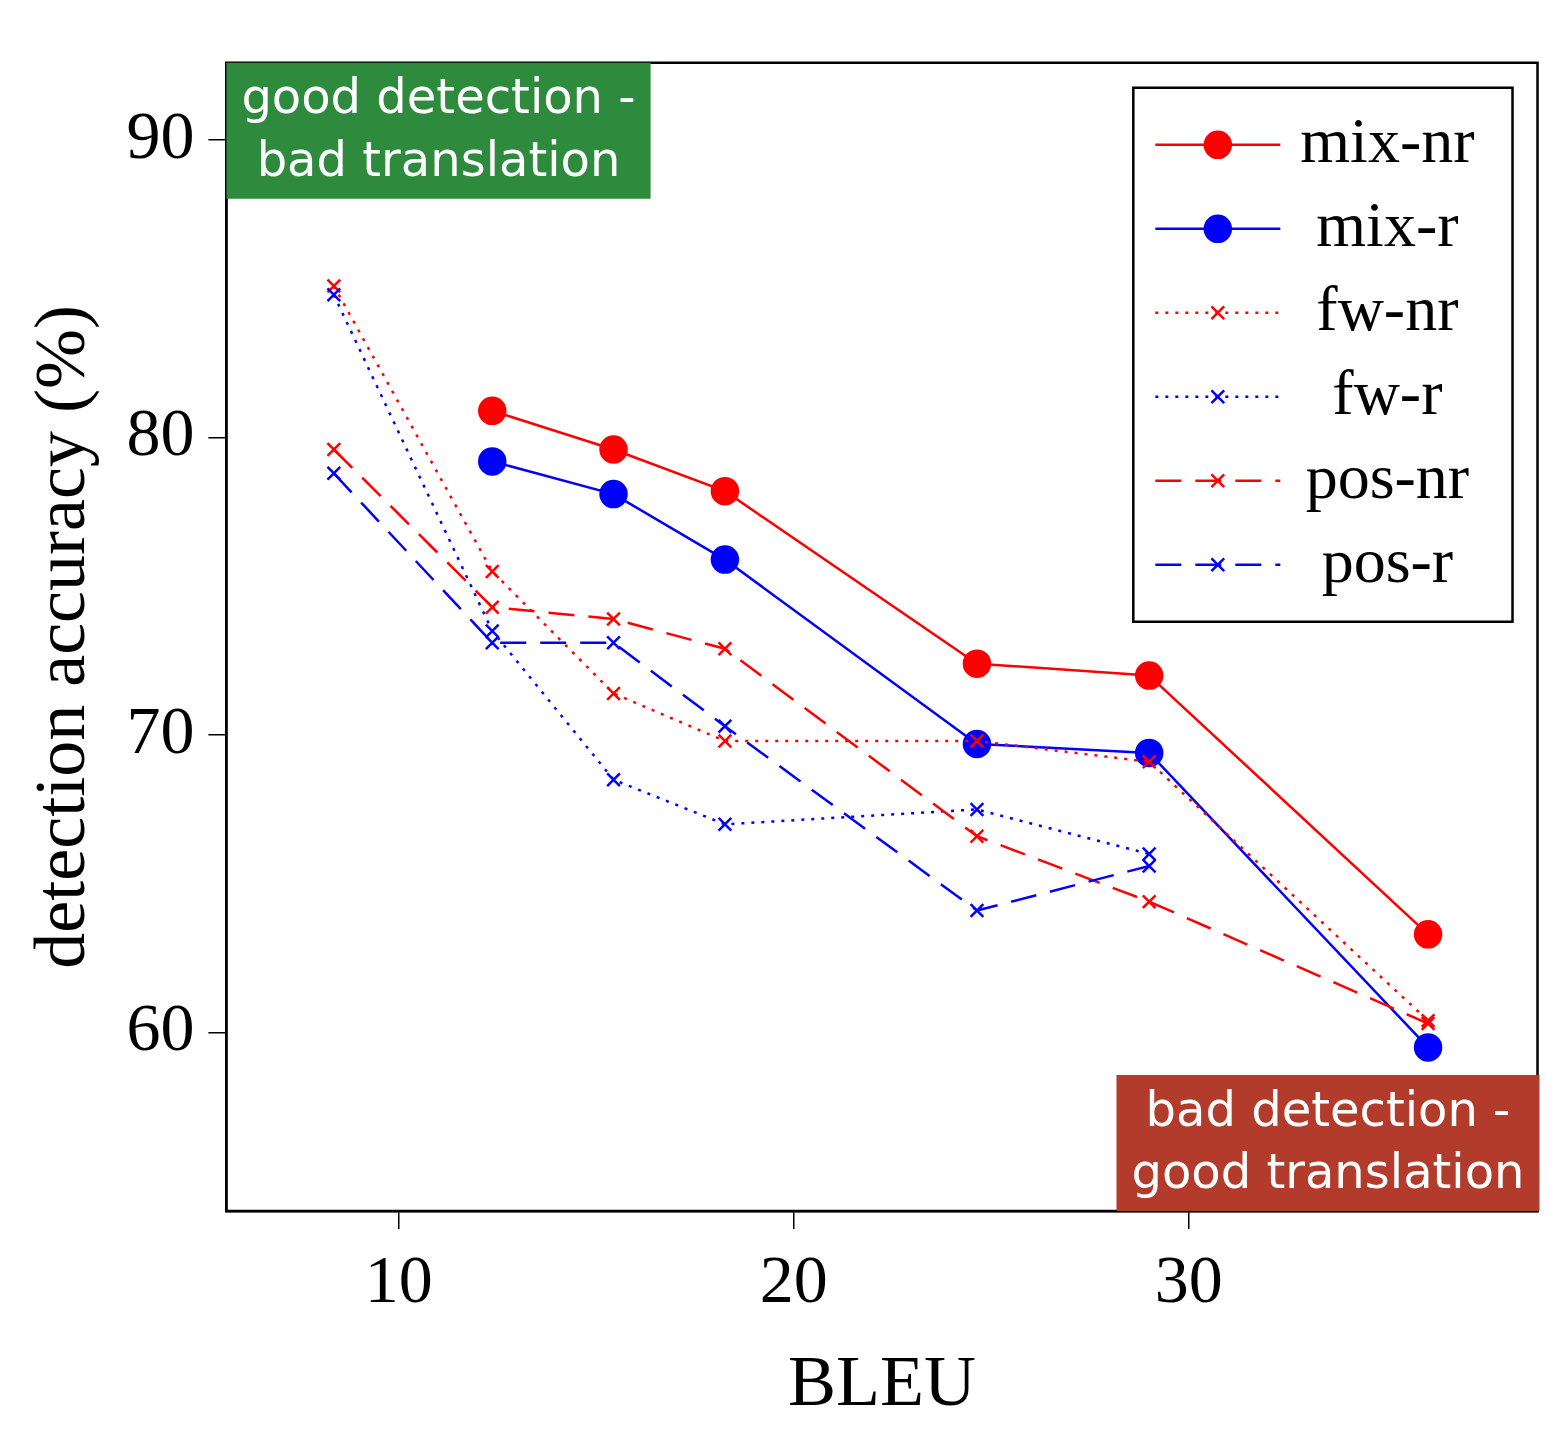  I want to click on legend-label: fw-r, so click(1387, 392).